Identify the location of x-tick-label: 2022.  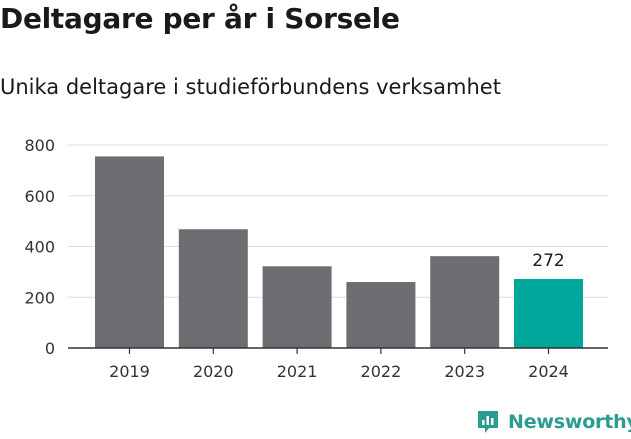
(381, 371).